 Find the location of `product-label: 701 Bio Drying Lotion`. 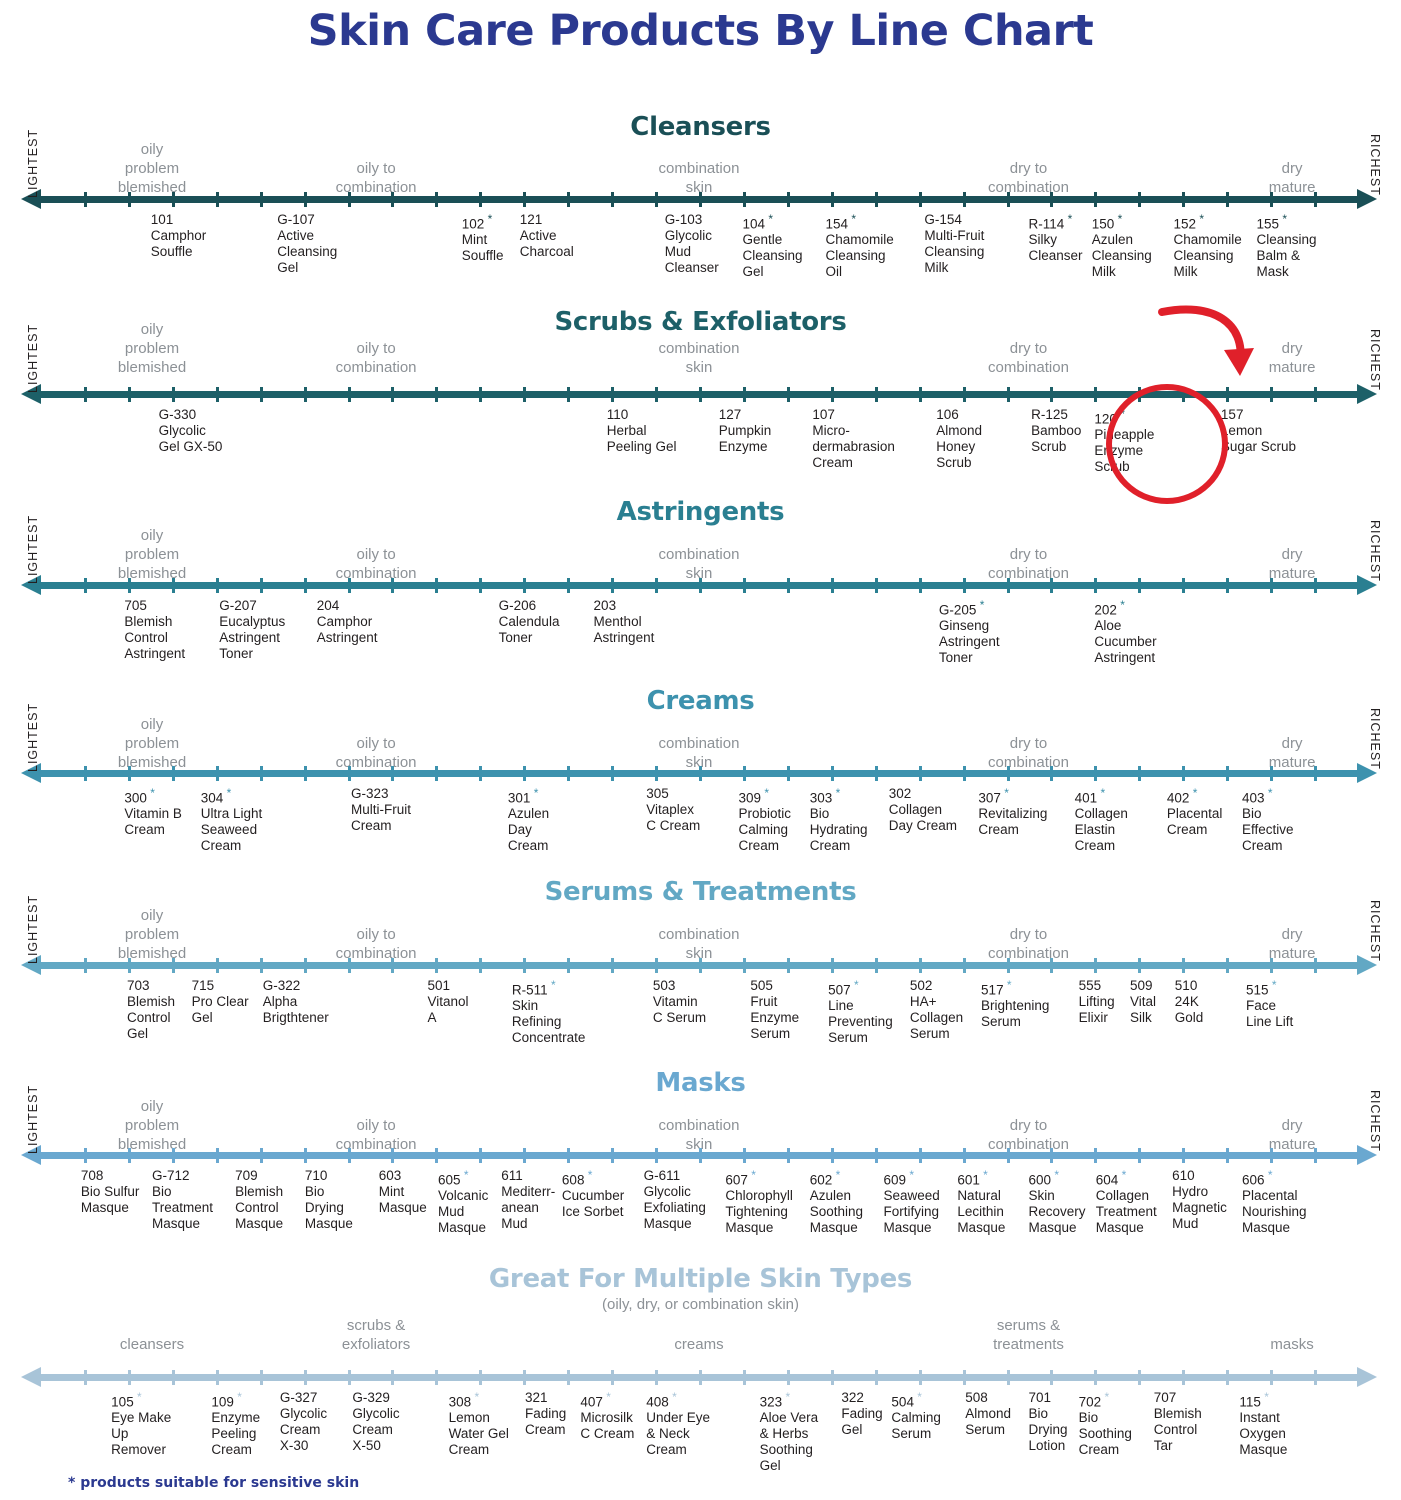

product-label: 701 Bio Drying Lotion is located at coordinates (1048, 1422).